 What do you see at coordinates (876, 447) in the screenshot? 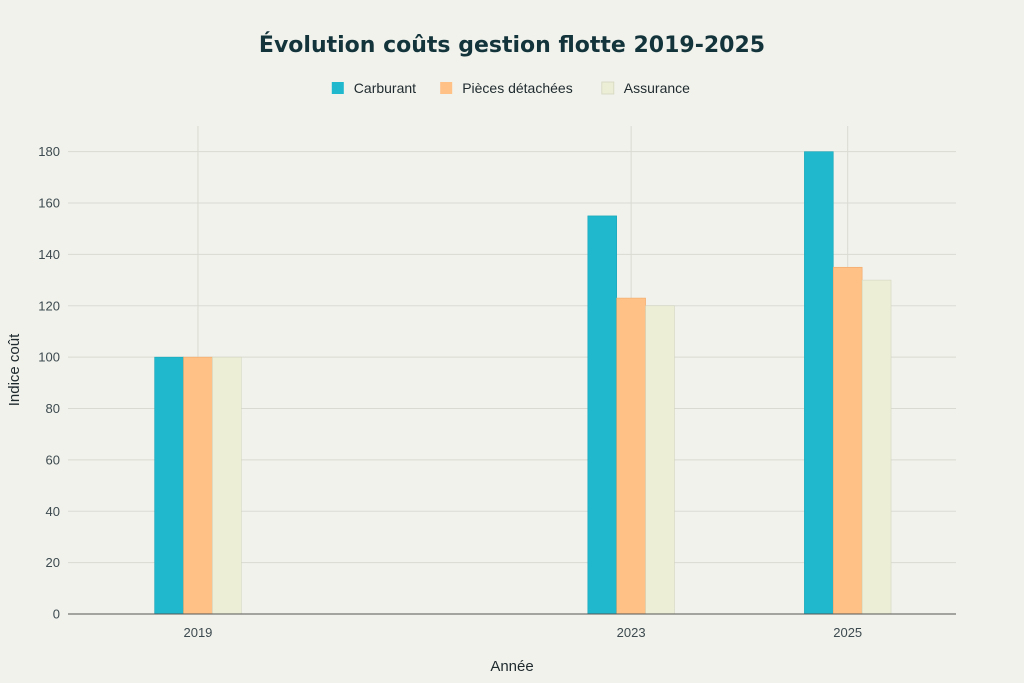
I see `bar-assurance-2025` at bounding box center [876, 447].